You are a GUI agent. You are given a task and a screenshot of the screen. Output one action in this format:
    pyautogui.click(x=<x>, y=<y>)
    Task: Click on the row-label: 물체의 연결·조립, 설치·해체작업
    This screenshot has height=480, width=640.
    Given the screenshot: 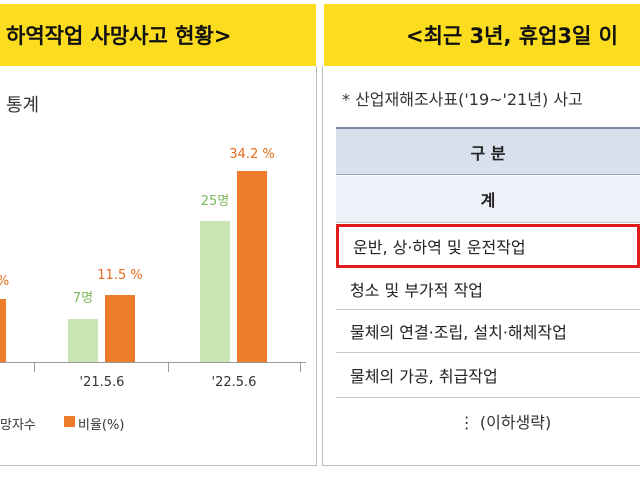 What is the action you would take?
    pyautogui.click(x=458, y=332)
    